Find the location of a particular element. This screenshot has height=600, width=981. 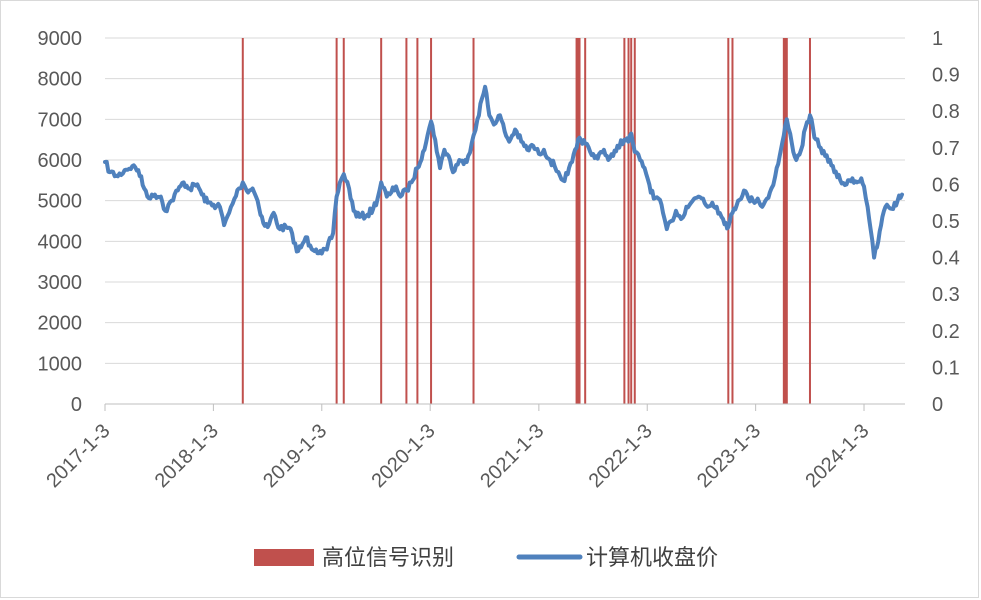

y-left-tick-label: 7000 is located at coordinates (60, 120).